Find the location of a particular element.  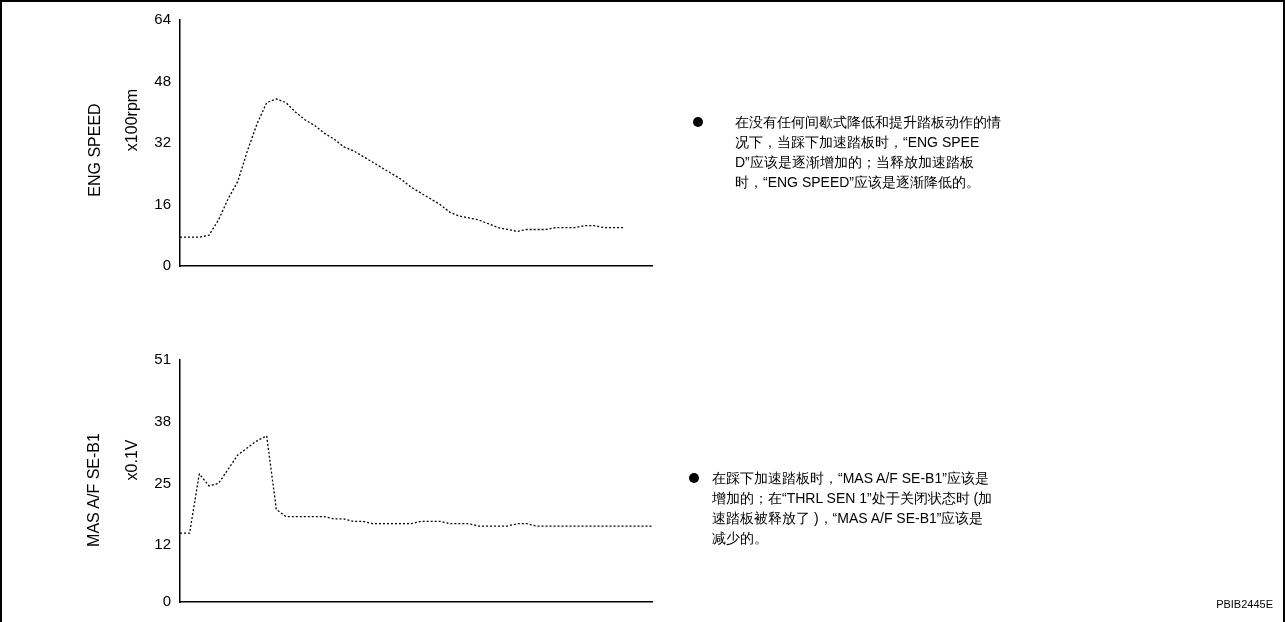

y-axis-title: x100rpm is located at coordinates (132, 120).